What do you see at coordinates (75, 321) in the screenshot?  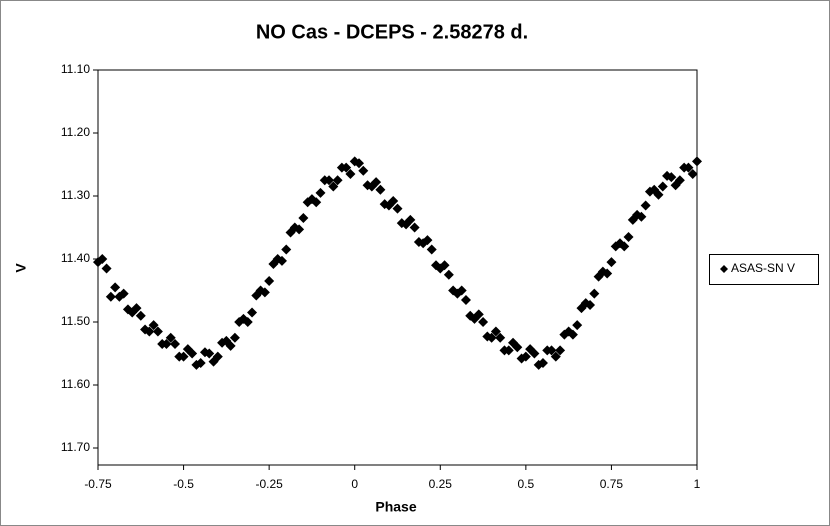 I see `y-tick-label: 11.50` at bounding box center [75, 321].